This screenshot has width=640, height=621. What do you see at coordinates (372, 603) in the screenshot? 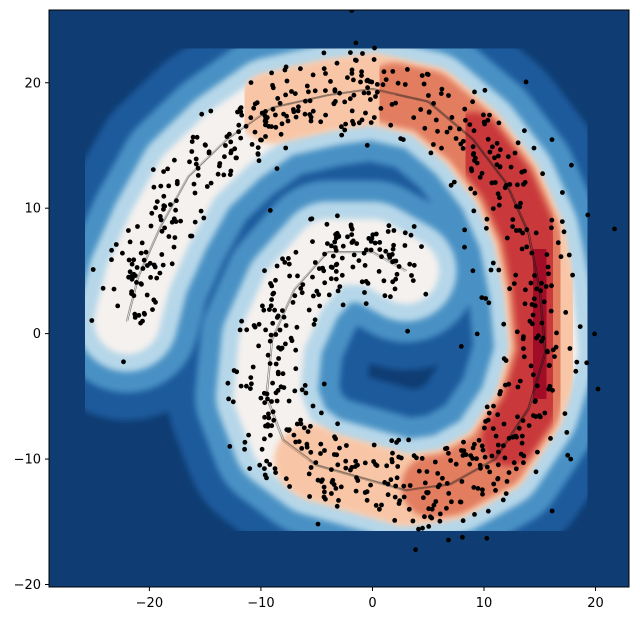
I see `x-tick-label: 0` at bounding box center [372, 603].